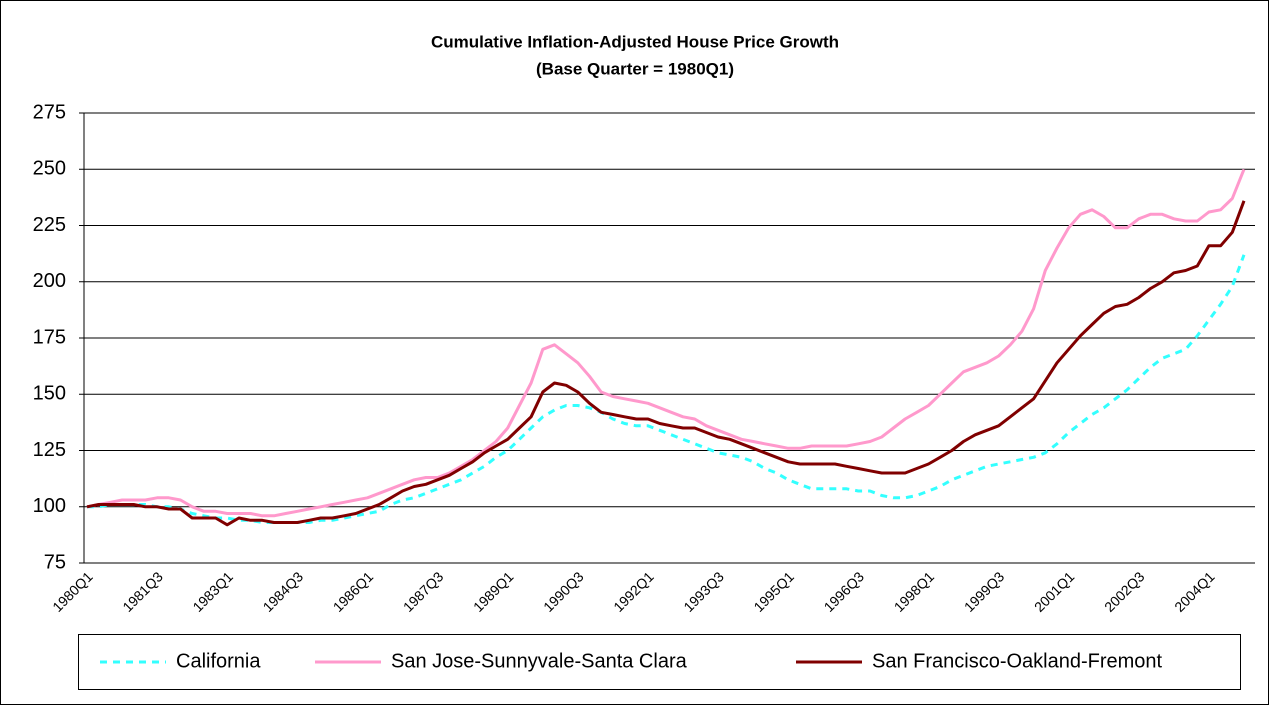 Image resolution: width=1270 pixels, height=705 pixels. What do you see at coordinates (49, 337) in the screenshot?
I see `y-tick-label: 175` at bounding box center [49, 337].